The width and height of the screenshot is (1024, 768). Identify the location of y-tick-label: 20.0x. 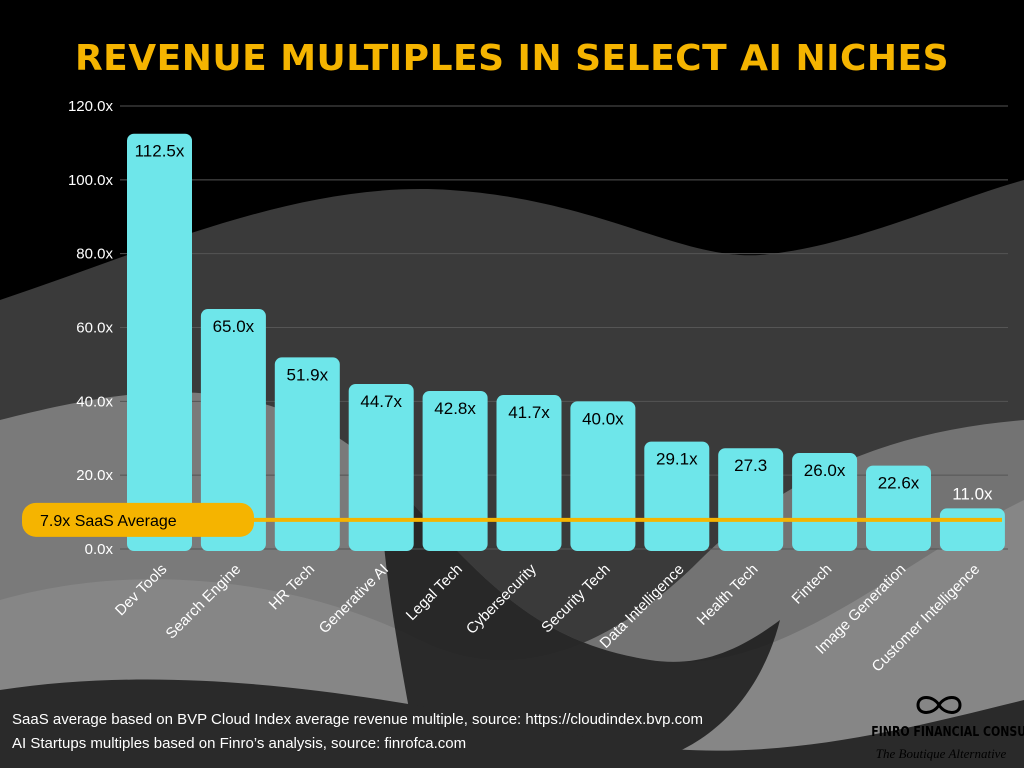
(94, 475).